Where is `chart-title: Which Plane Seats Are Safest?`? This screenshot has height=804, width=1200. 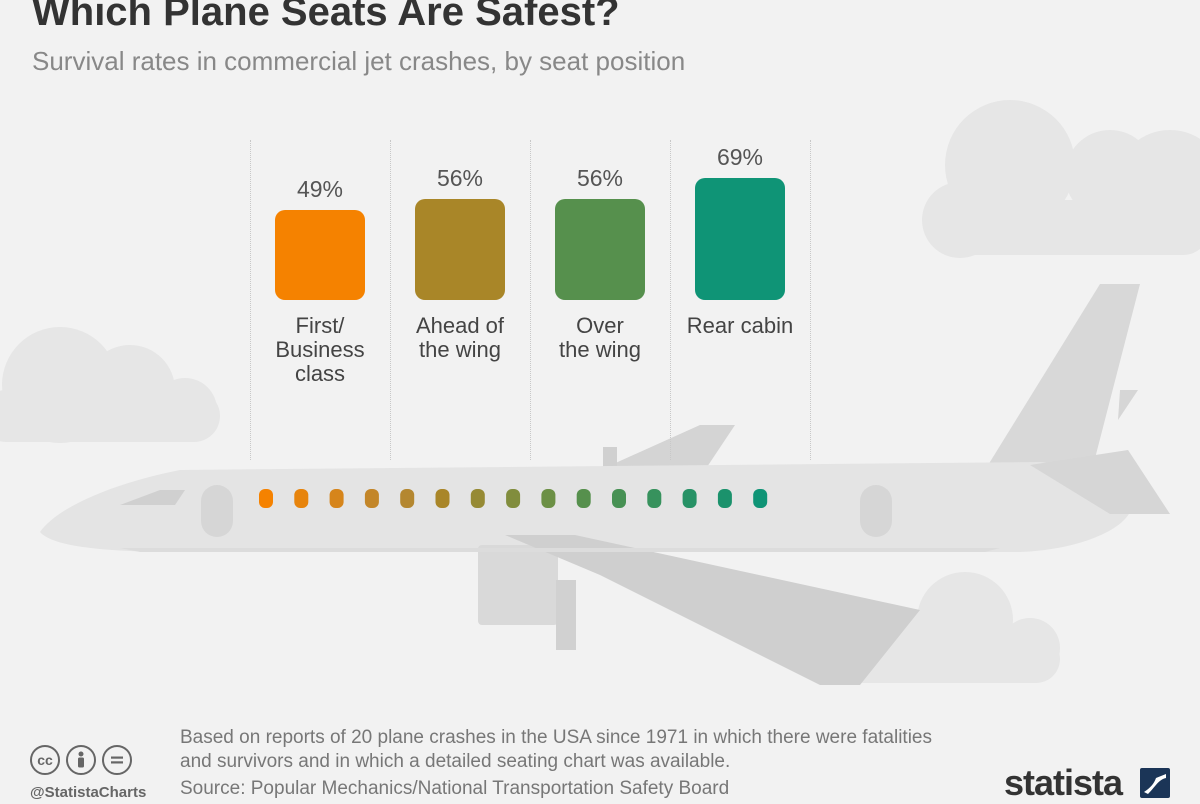
chart-title: Which Plane Seats Are Safest? is located at coordinates (326, 17).